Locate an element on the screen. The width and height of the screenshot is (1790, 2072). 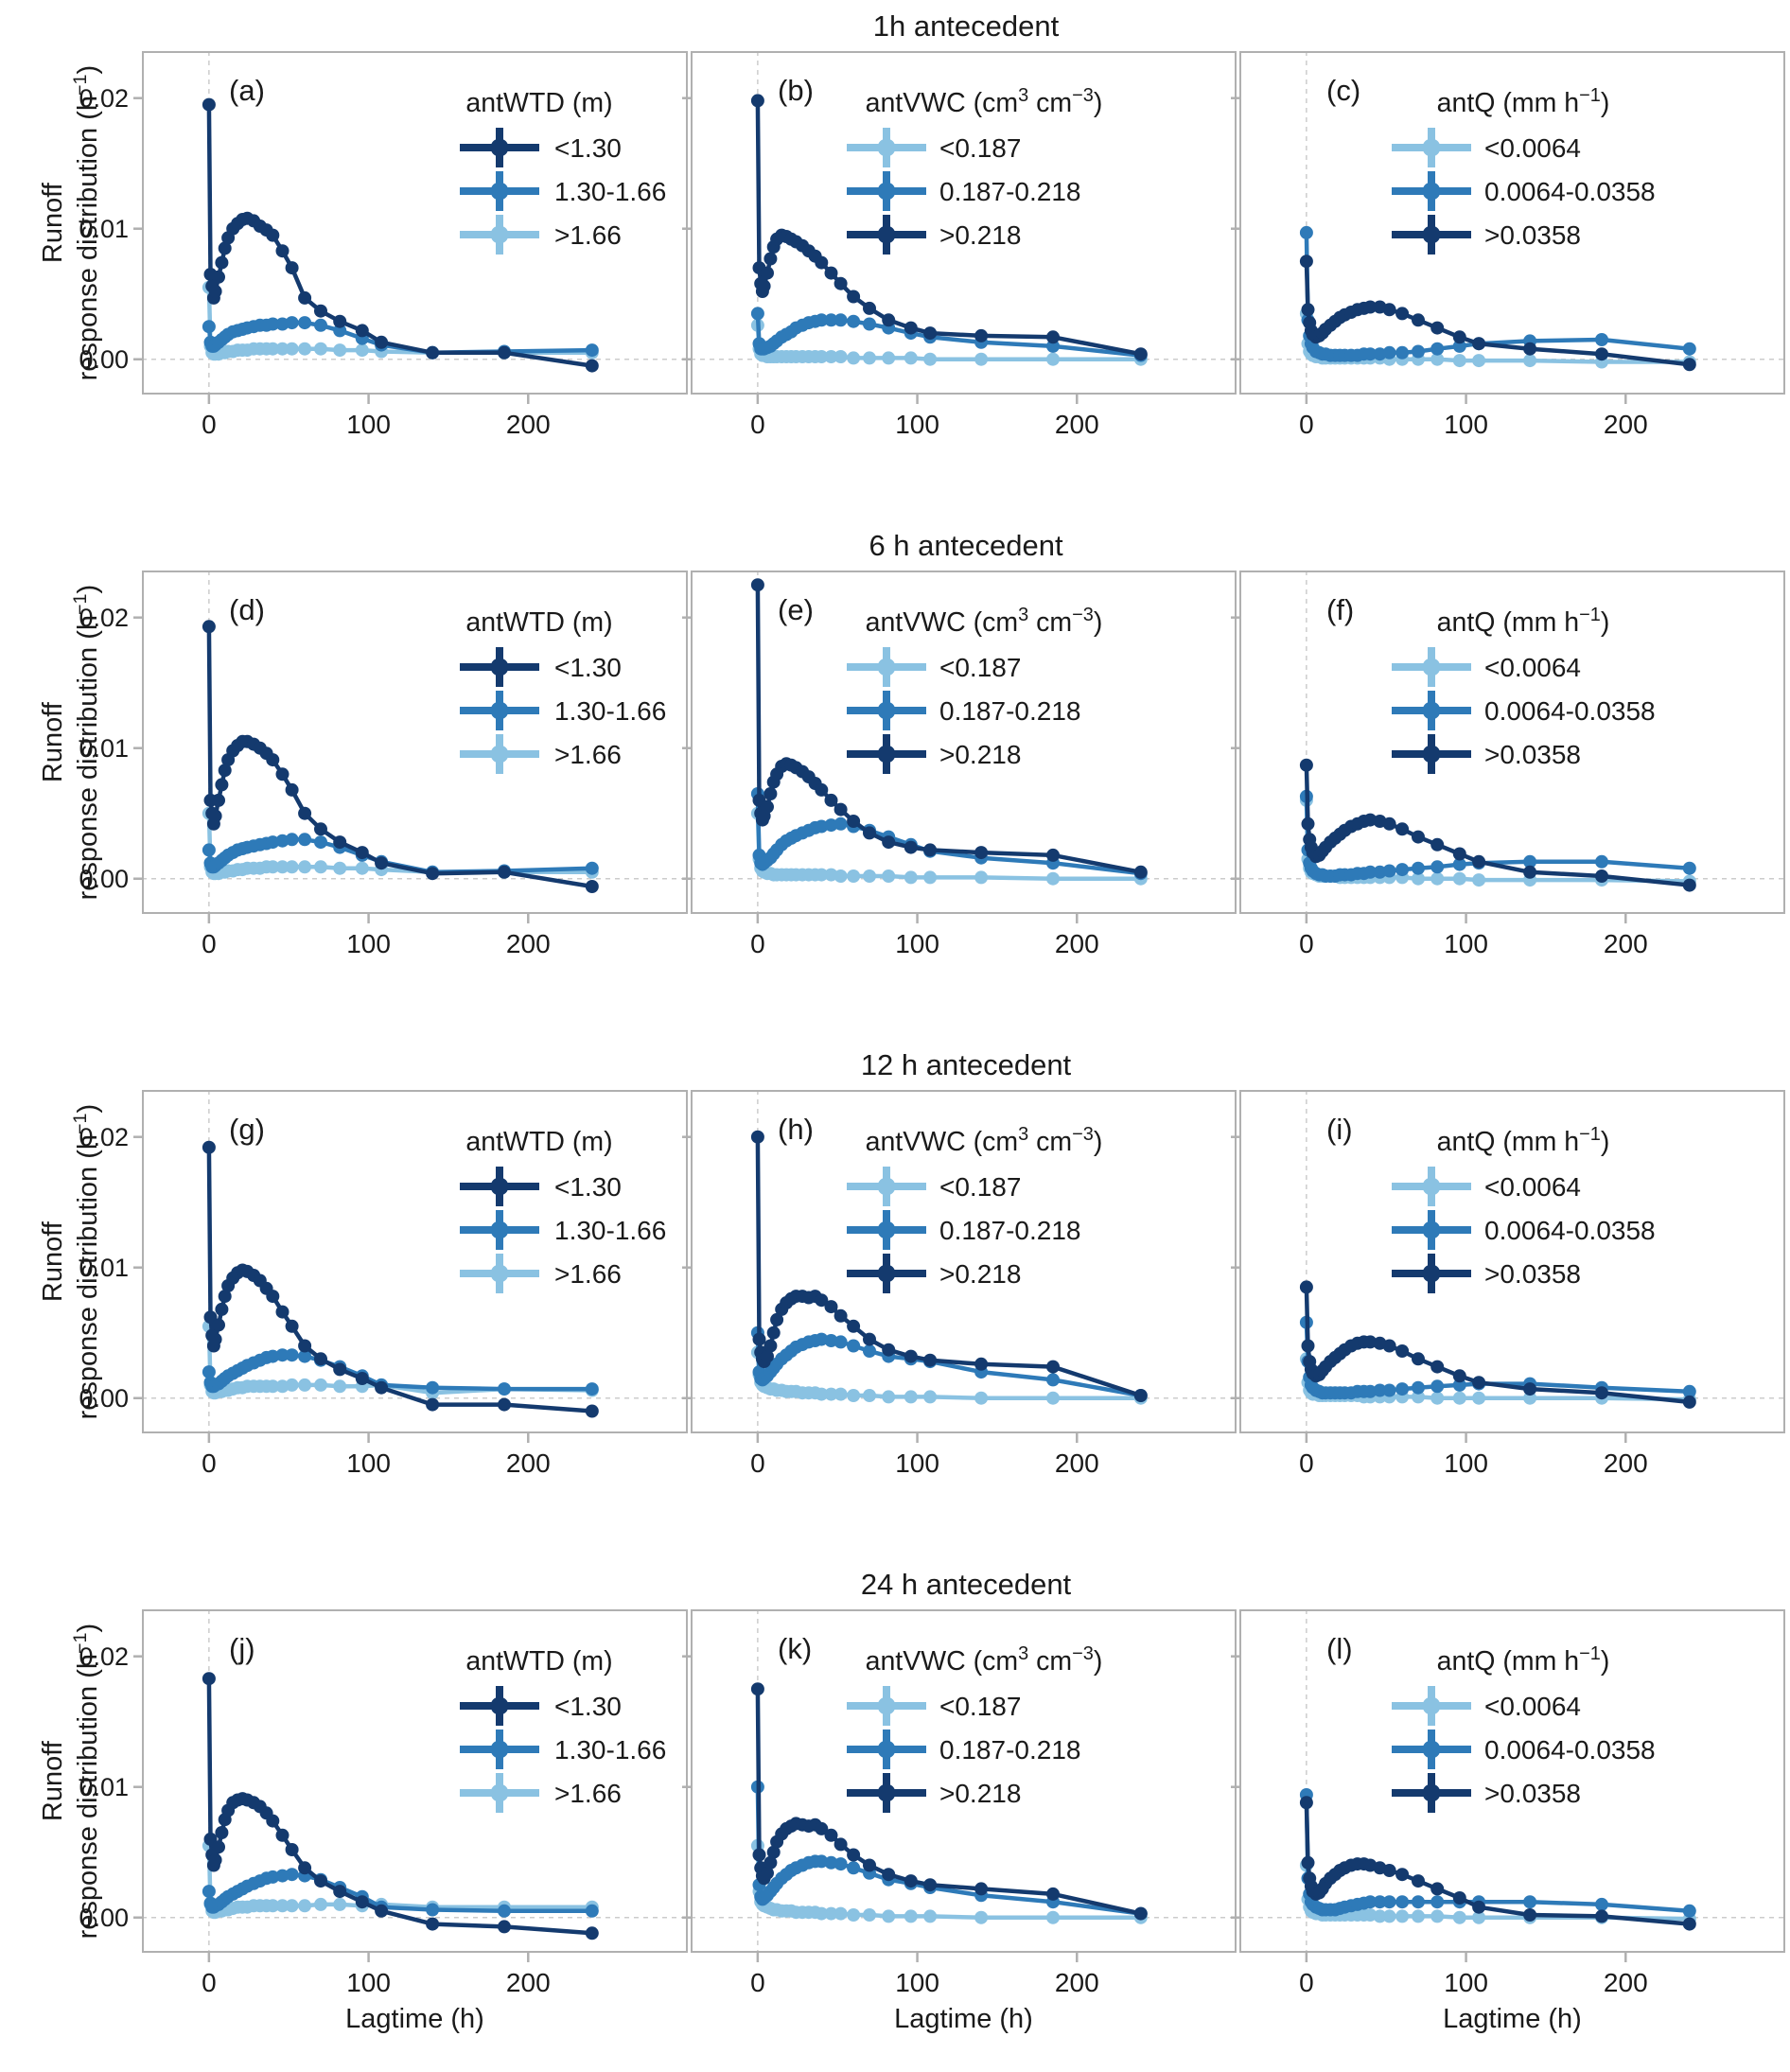
panel-a: 0 100 200 (a) antWTD (m) <1.30 1.30-1.66 >1.66 is located at coordinates (410, 247).